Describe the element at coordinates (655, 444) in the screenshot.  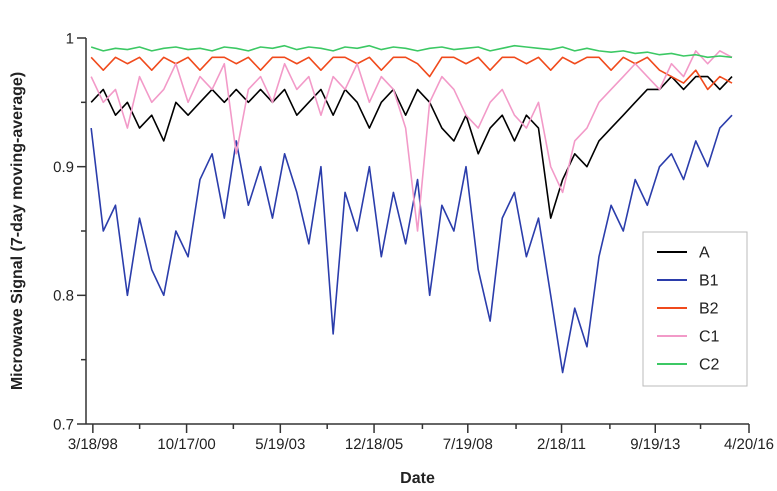
I see `x-tick-label: 9/19/13` at that location.